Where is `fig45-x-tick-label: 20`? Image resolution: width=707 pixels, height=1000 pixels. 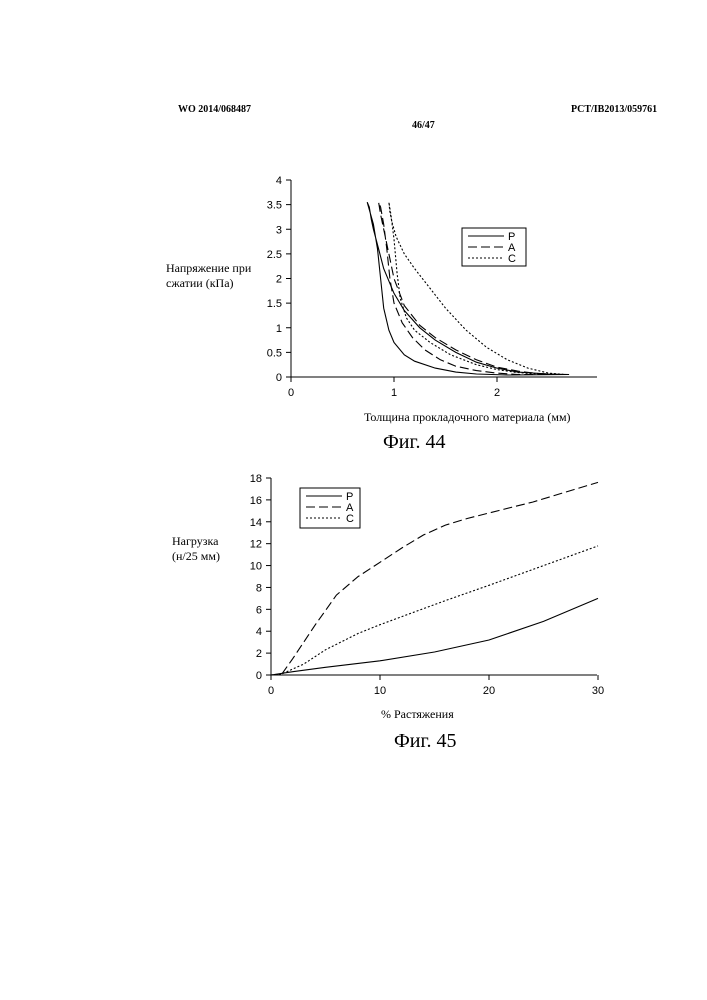 fig45-x-tick-label: 20 is located at coordinates (489, 691).